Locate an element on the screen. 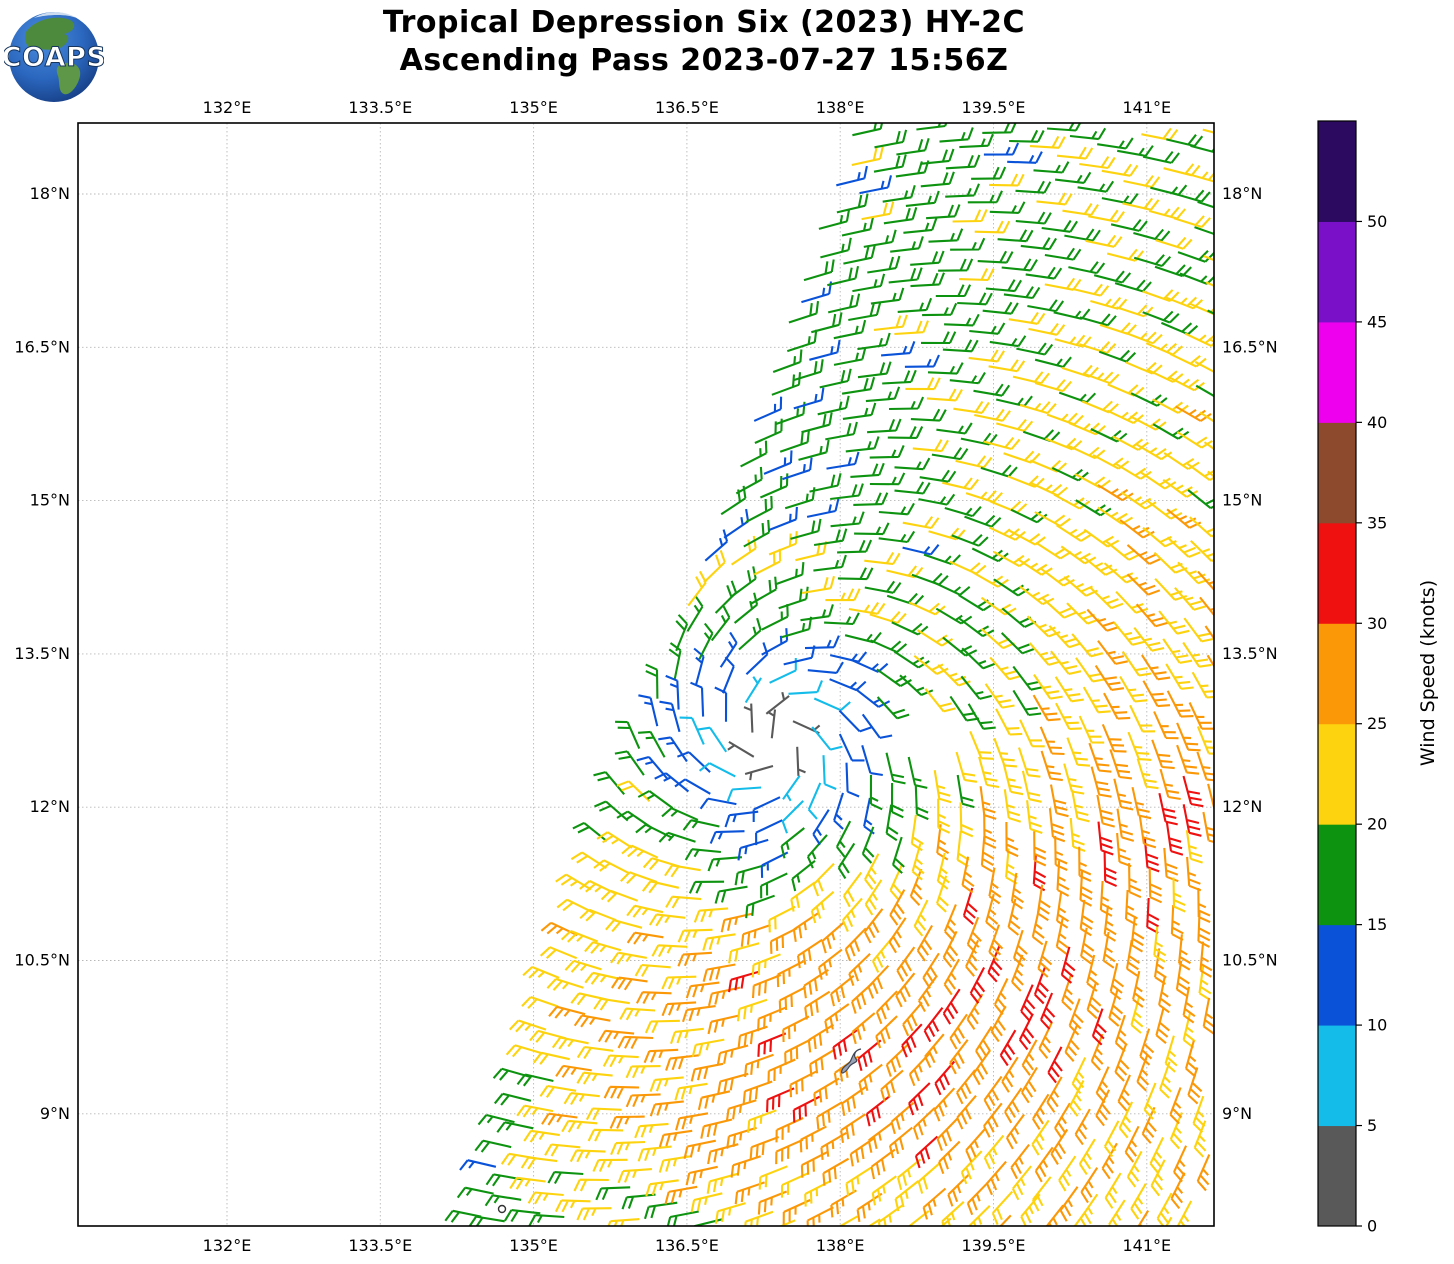 This screenshot has width=1454, height=1264. colorbar-tick-label: 10 is located at coordinates (1377, 1025).